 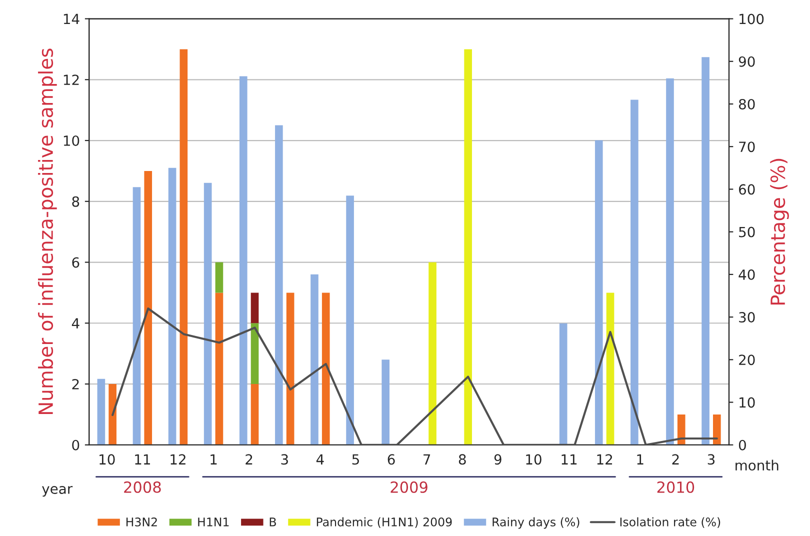 What do you see at coordinates (72, 140) in the screenshot?
I see `y-tick-label: 10` at bounding box center [72, 140].